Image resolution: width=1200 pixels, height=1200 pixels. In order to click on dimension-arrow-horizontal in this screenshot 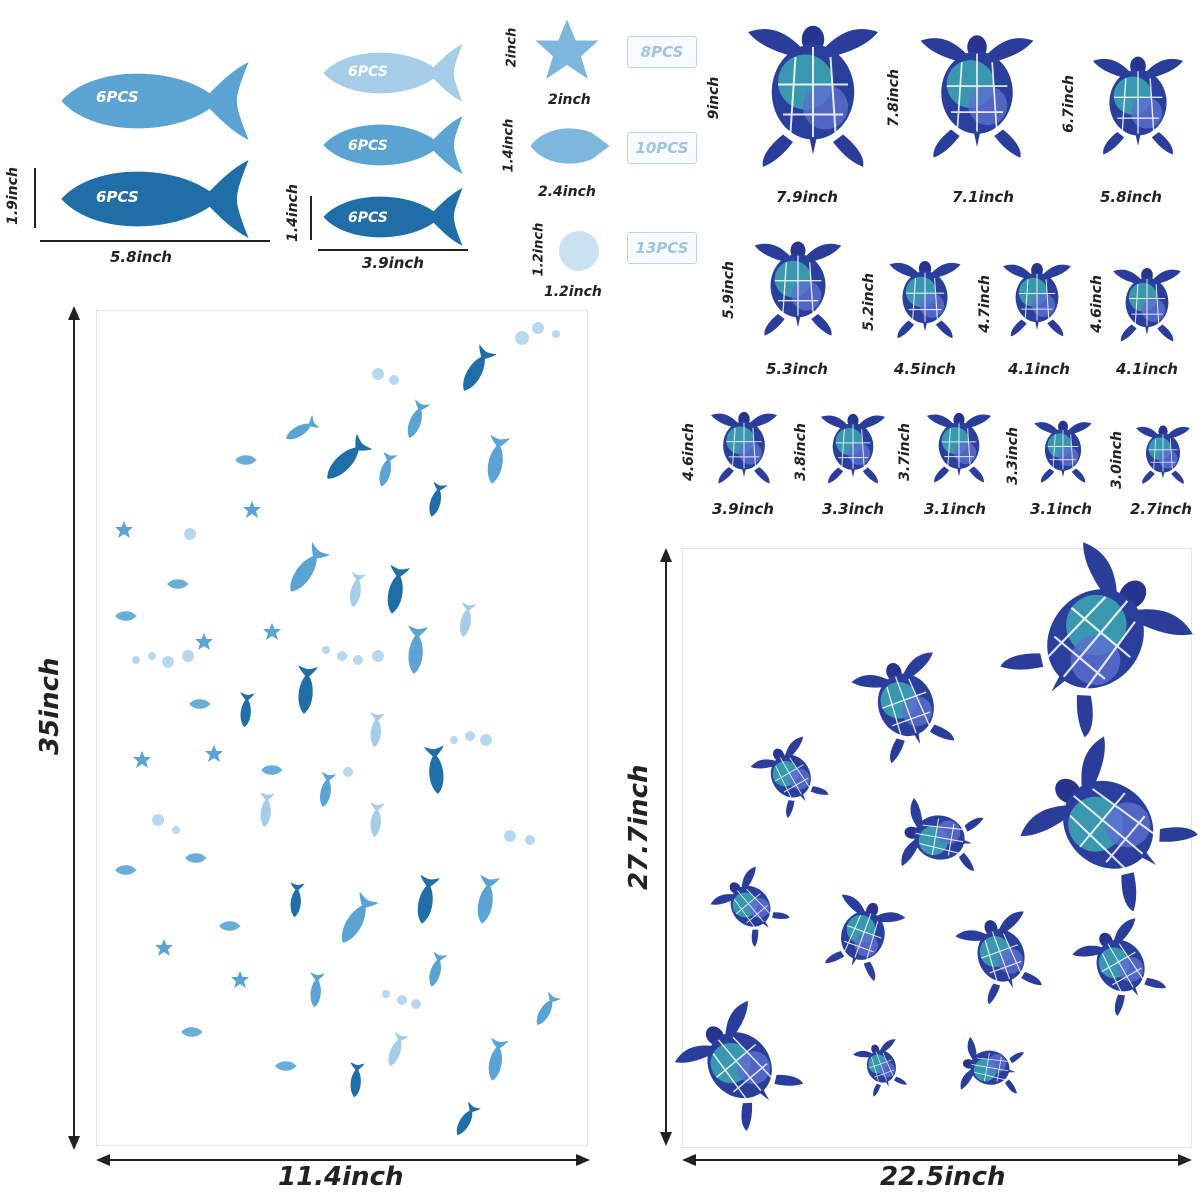, I will do `click(343, 1160)`.